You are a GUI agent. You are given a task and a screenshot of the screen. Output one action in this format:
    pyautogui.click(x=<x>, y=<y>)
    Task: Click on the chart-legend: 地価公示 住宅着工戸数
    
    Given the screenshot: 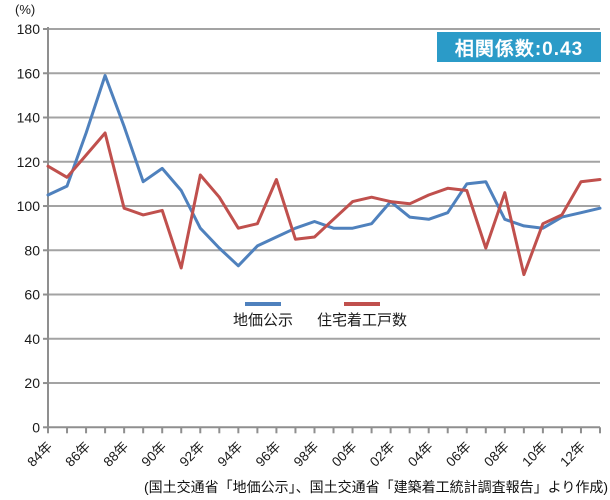 What is the action you would take?
    pyautogui.click(x=320, y=316)
    